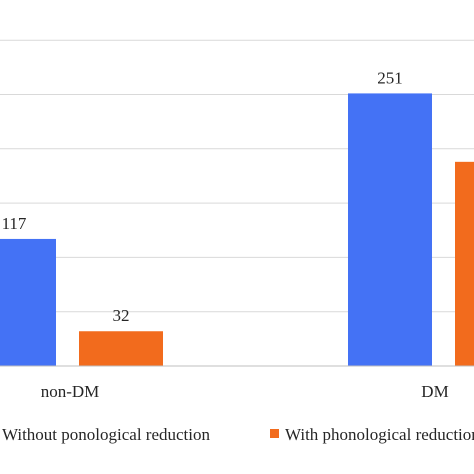 The image size is (474, 474). I want to click on data-label: 32, so click(121, 315).